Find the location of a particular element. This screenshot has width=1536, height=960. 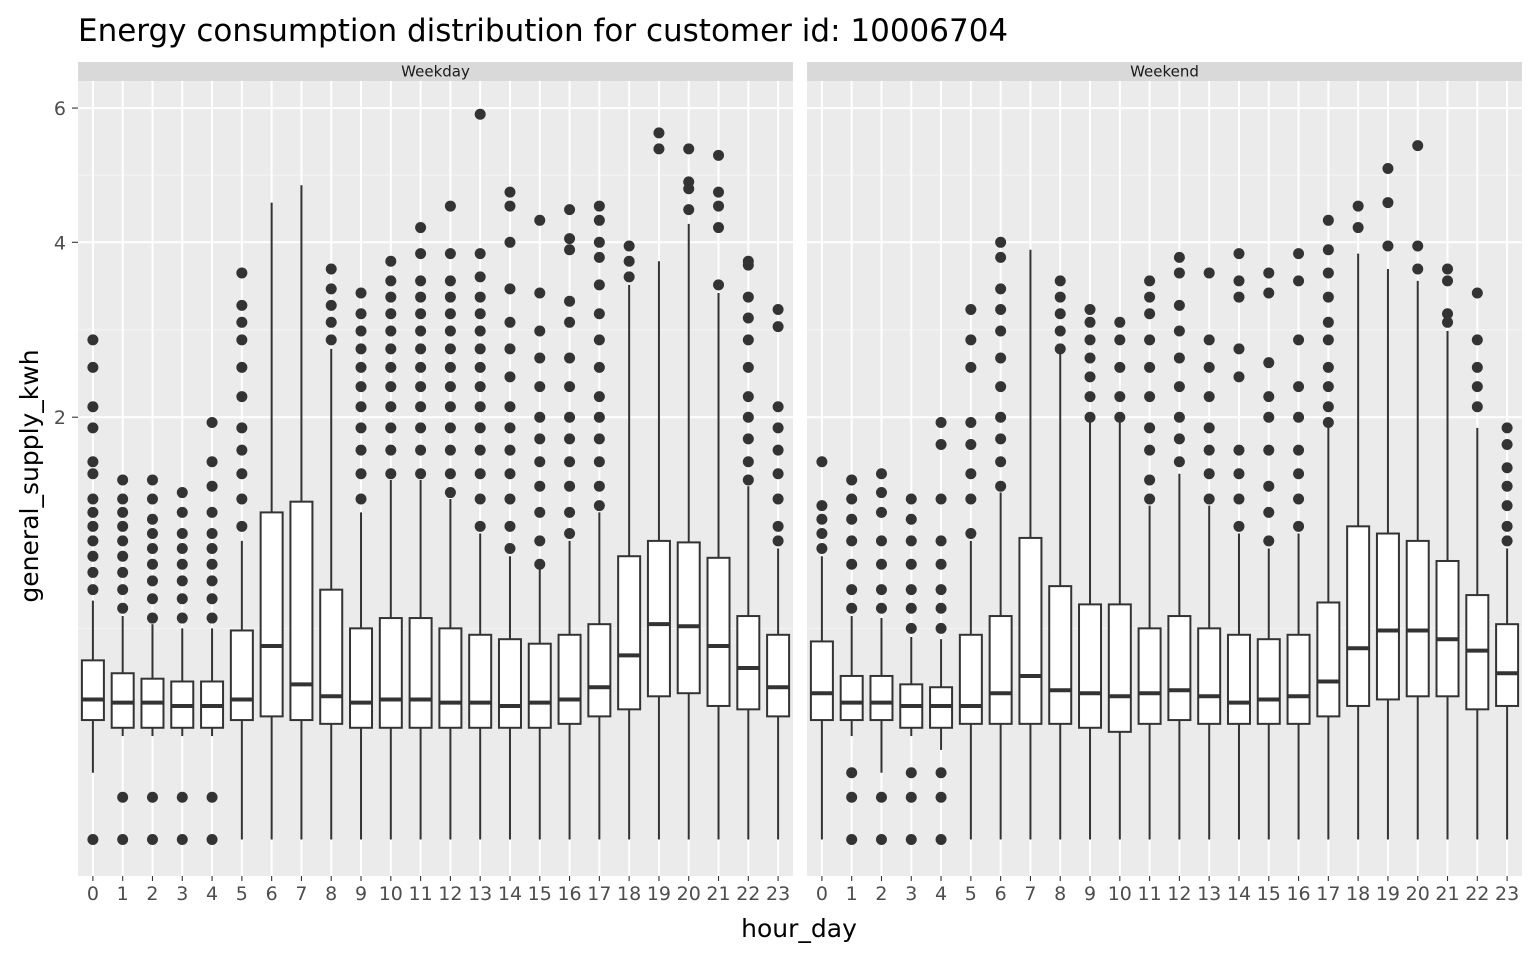

x-tick-label: 7 is located at coordinates (301, 894).